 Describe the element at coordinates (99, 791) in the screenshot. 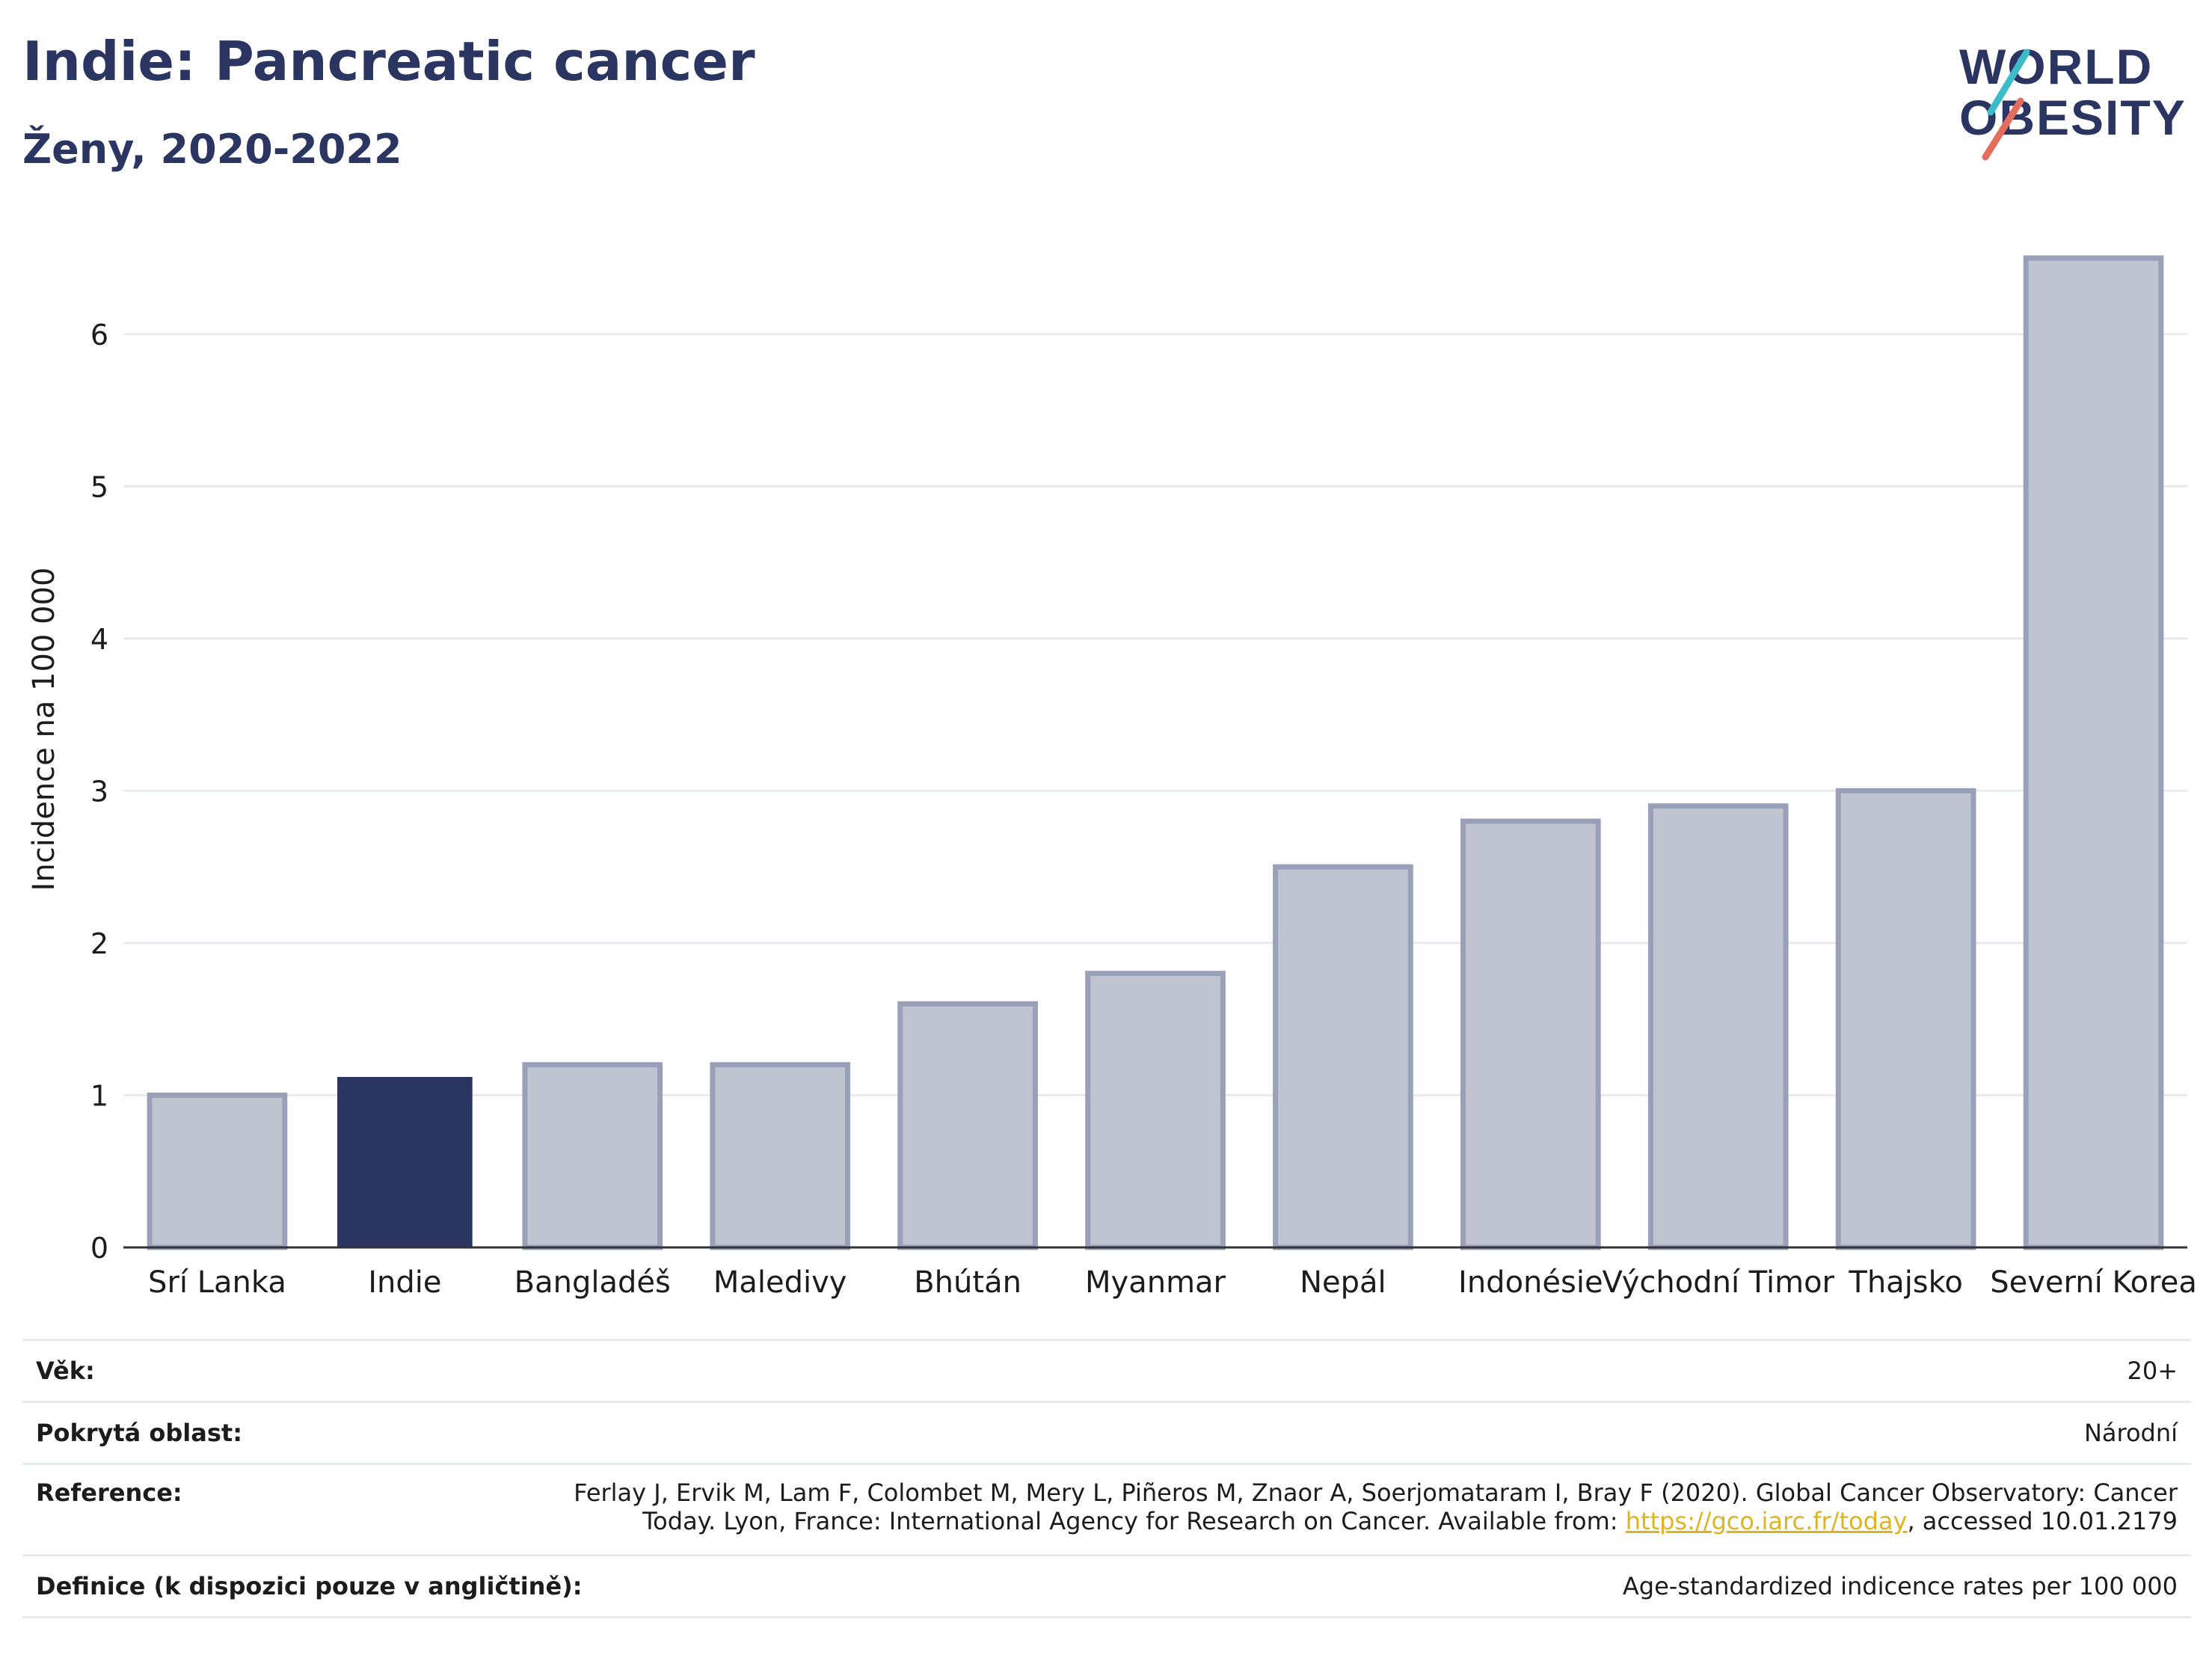

I see `y-tick-label: 3` at that location.